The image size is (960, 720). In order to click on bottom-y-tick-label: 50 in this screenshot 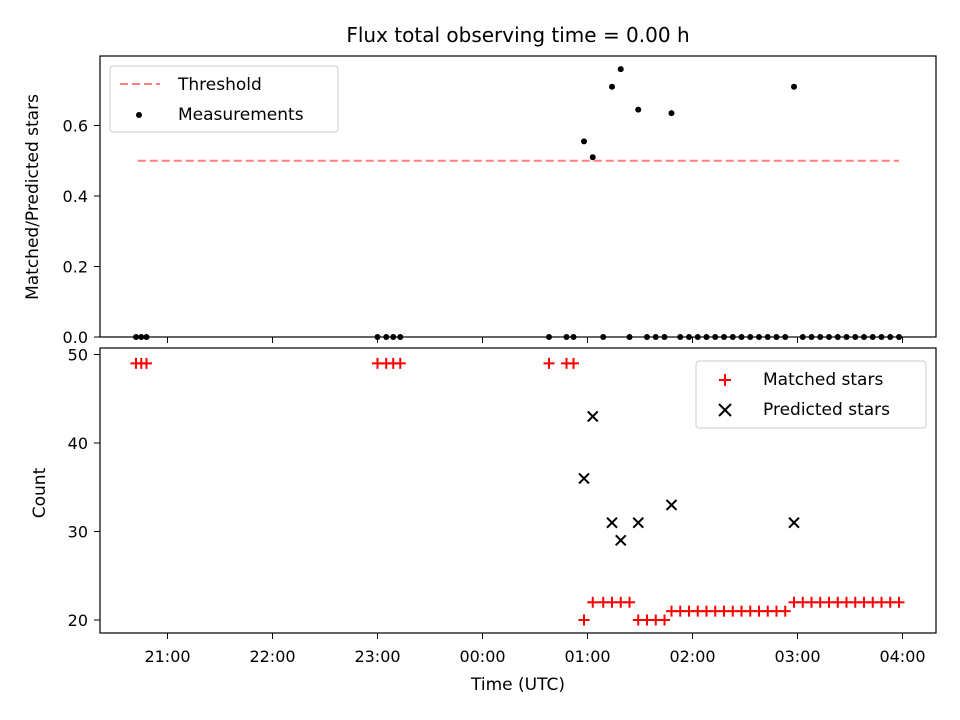, I will do `click(78, 355)`.